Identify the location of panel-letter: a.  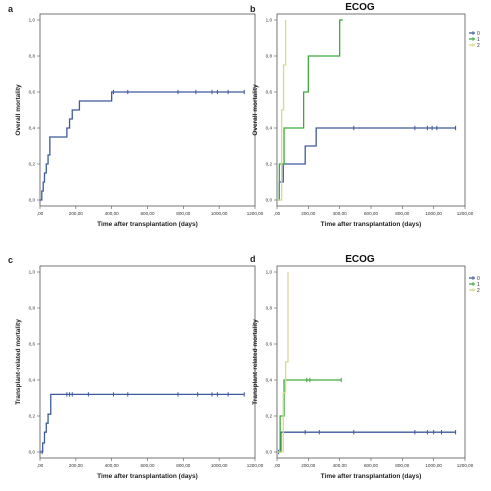
(11, 9).